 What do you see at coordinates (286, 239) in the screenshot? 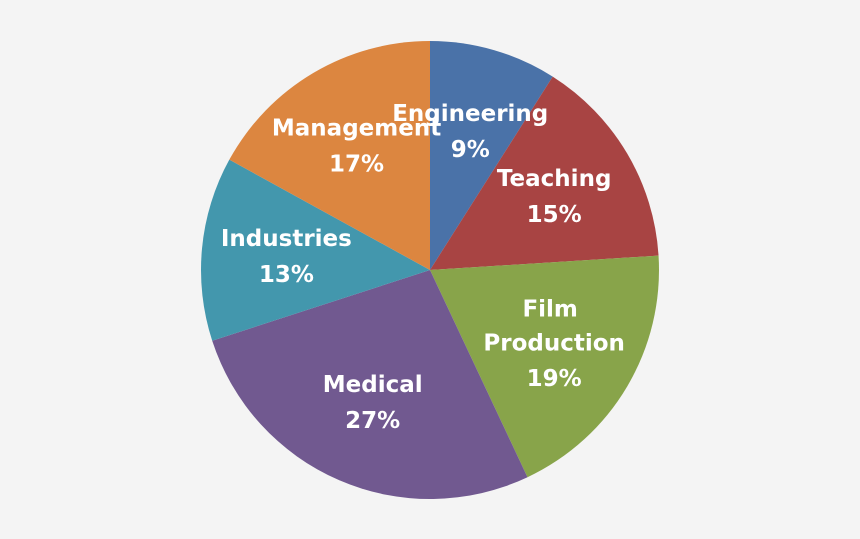
I see `slice-label: Industries` at bounding box center [286, 239].